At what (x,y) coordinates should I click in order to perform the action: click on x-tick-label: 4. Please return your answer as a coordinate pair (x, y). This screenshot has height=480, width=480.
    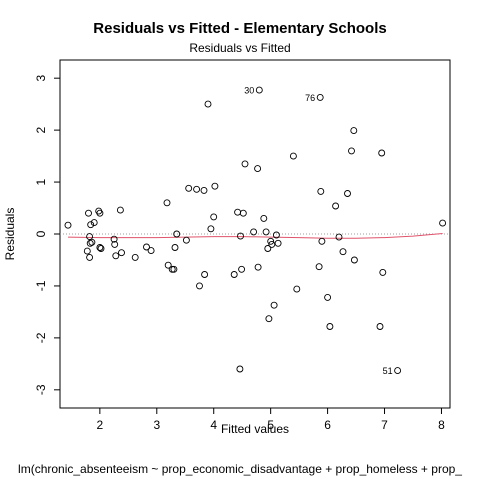
    Looking at the image, I should click on (213, 425).